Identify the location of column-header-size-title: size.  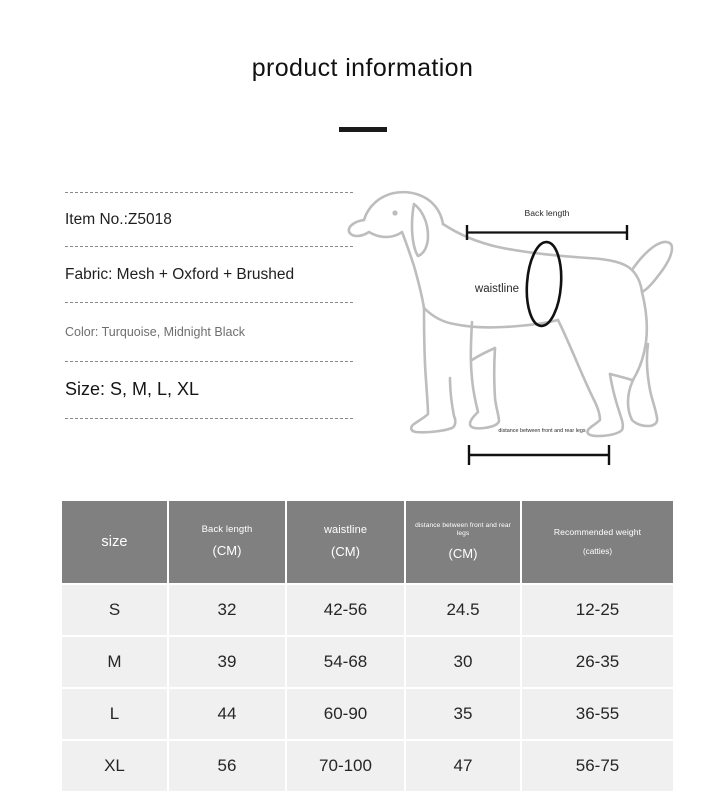
(114, 541).